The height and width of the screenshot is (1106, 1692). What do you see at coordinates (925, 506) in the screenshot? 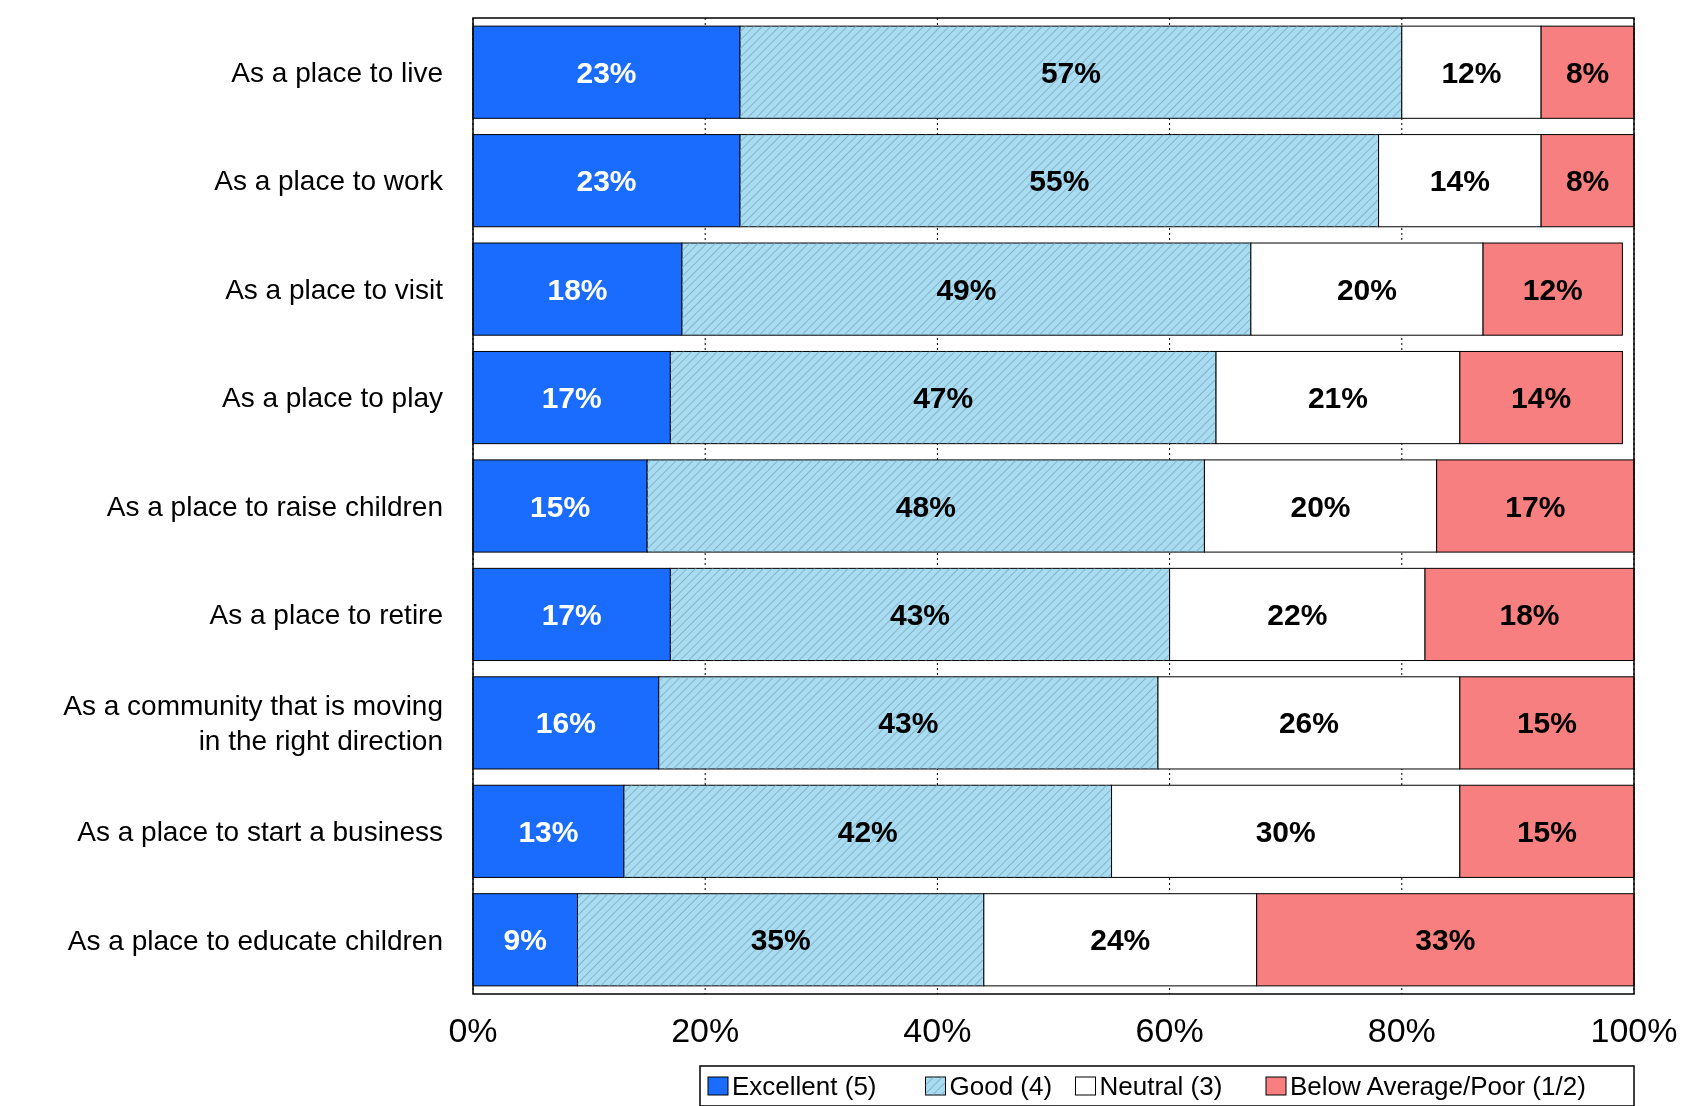
I see `data-label: 48%` at bounding box center [925, 506].